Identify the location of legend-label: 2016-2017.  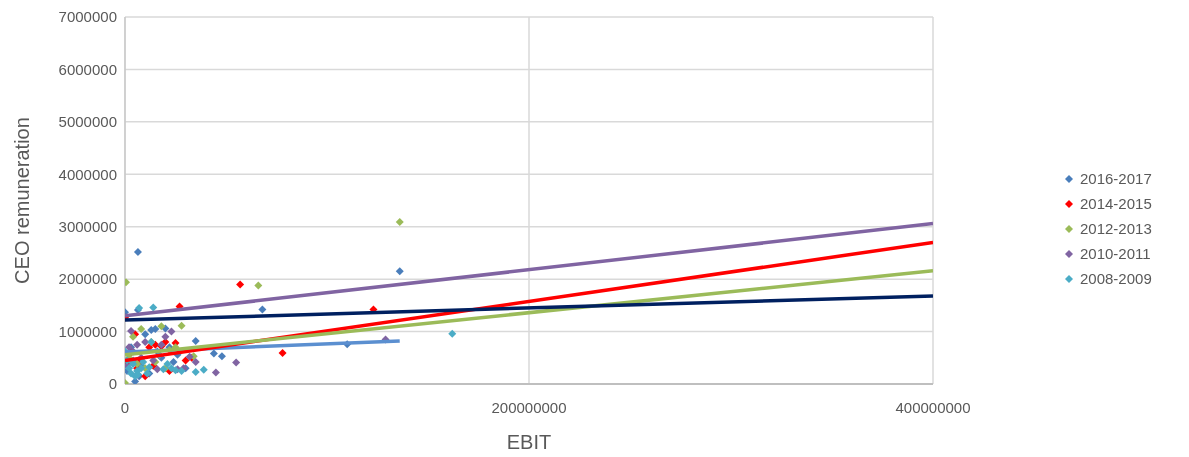
(1116, 178).